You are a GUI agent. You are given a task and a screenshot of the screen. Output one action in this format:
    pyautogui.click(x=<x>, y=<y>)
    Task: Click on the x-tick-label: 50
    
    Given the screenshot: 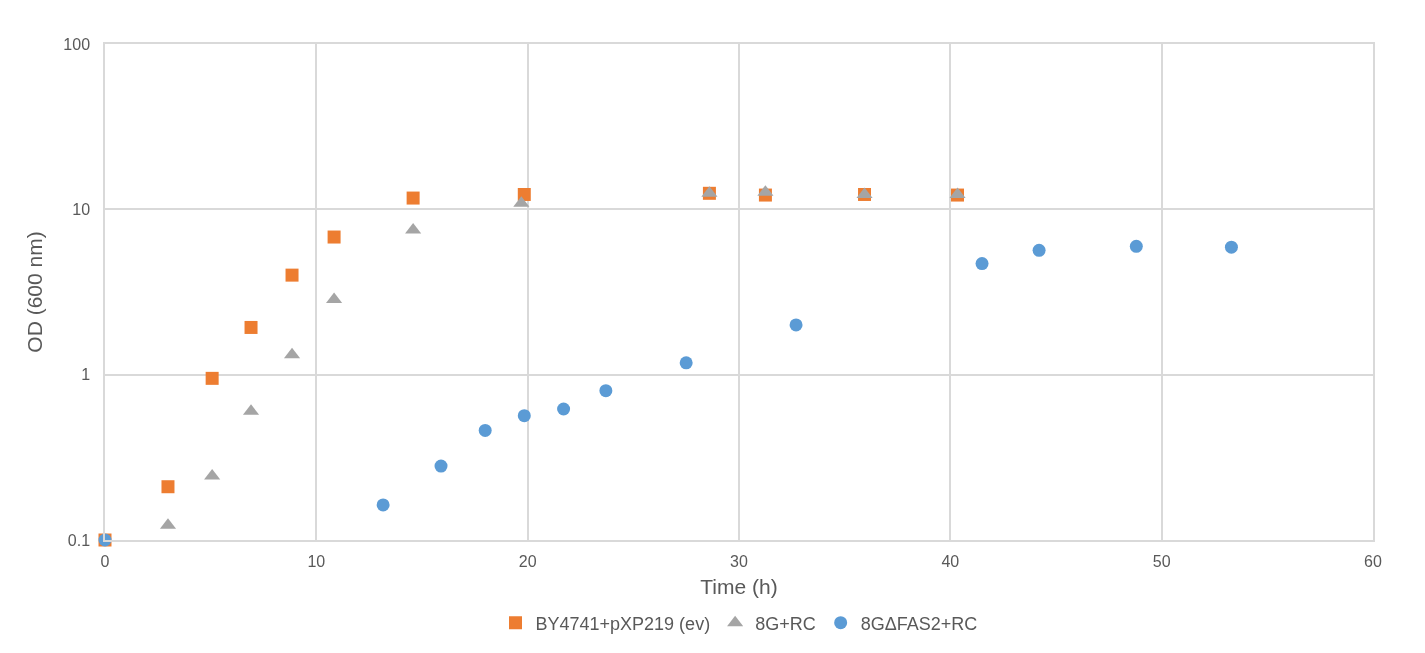 What is the action you would take?
    pyautogui.click(x=1161, y=561)
    